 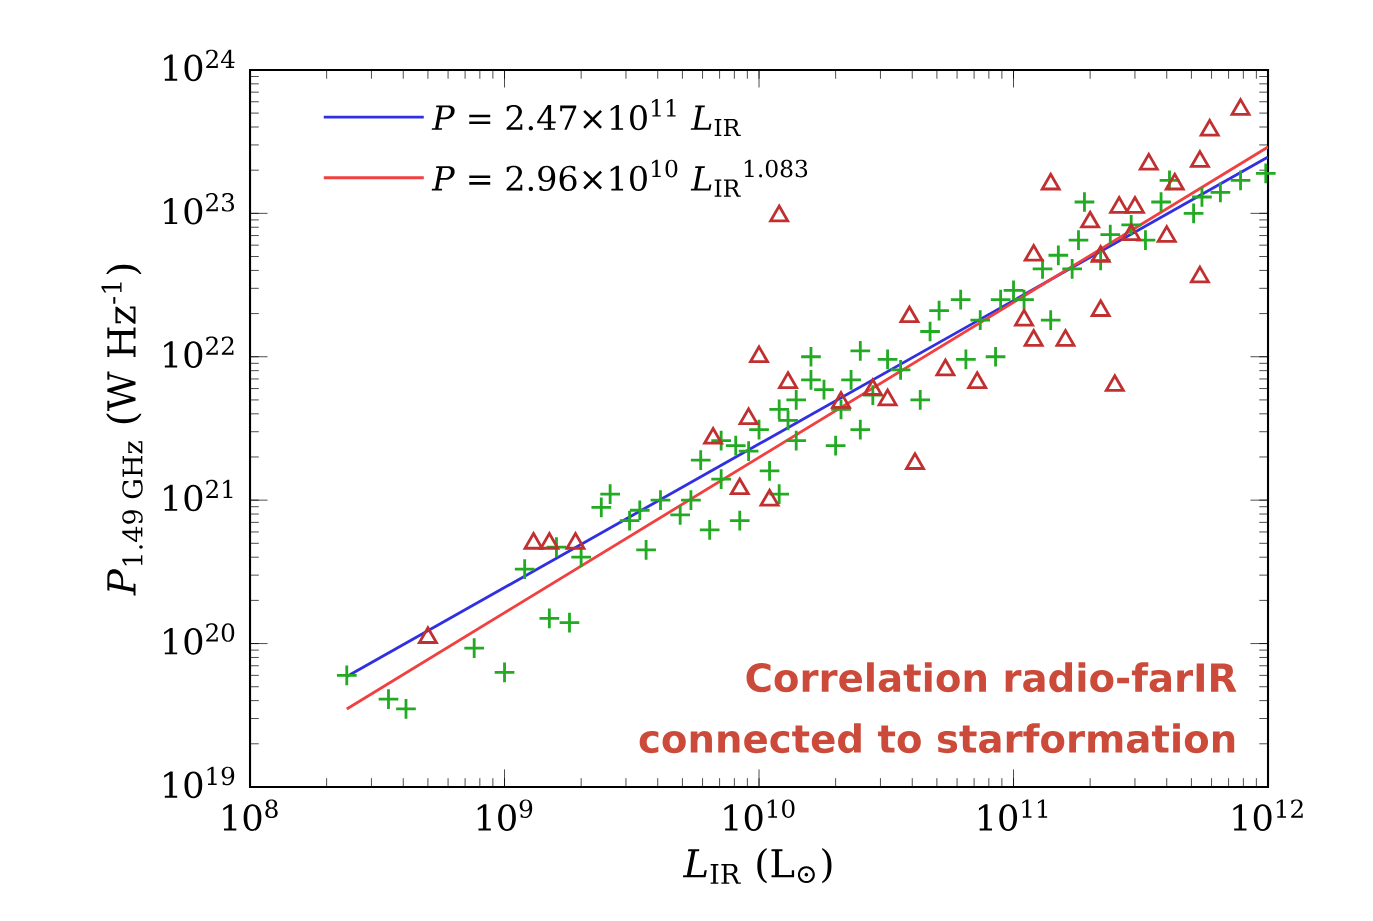 I want to click on x-tick-label: 10$^{12}$, so click(x=1268, y=815).